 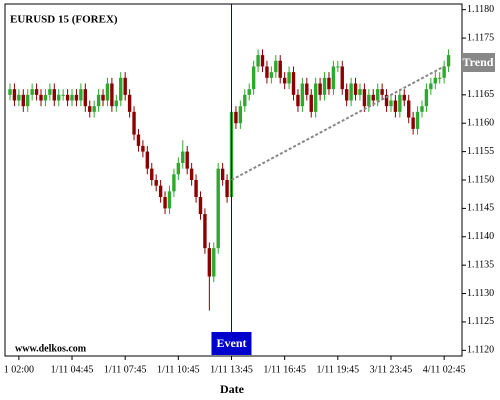 I want to click on y-tick-label: 1.1150, so click(x=480, y=179).